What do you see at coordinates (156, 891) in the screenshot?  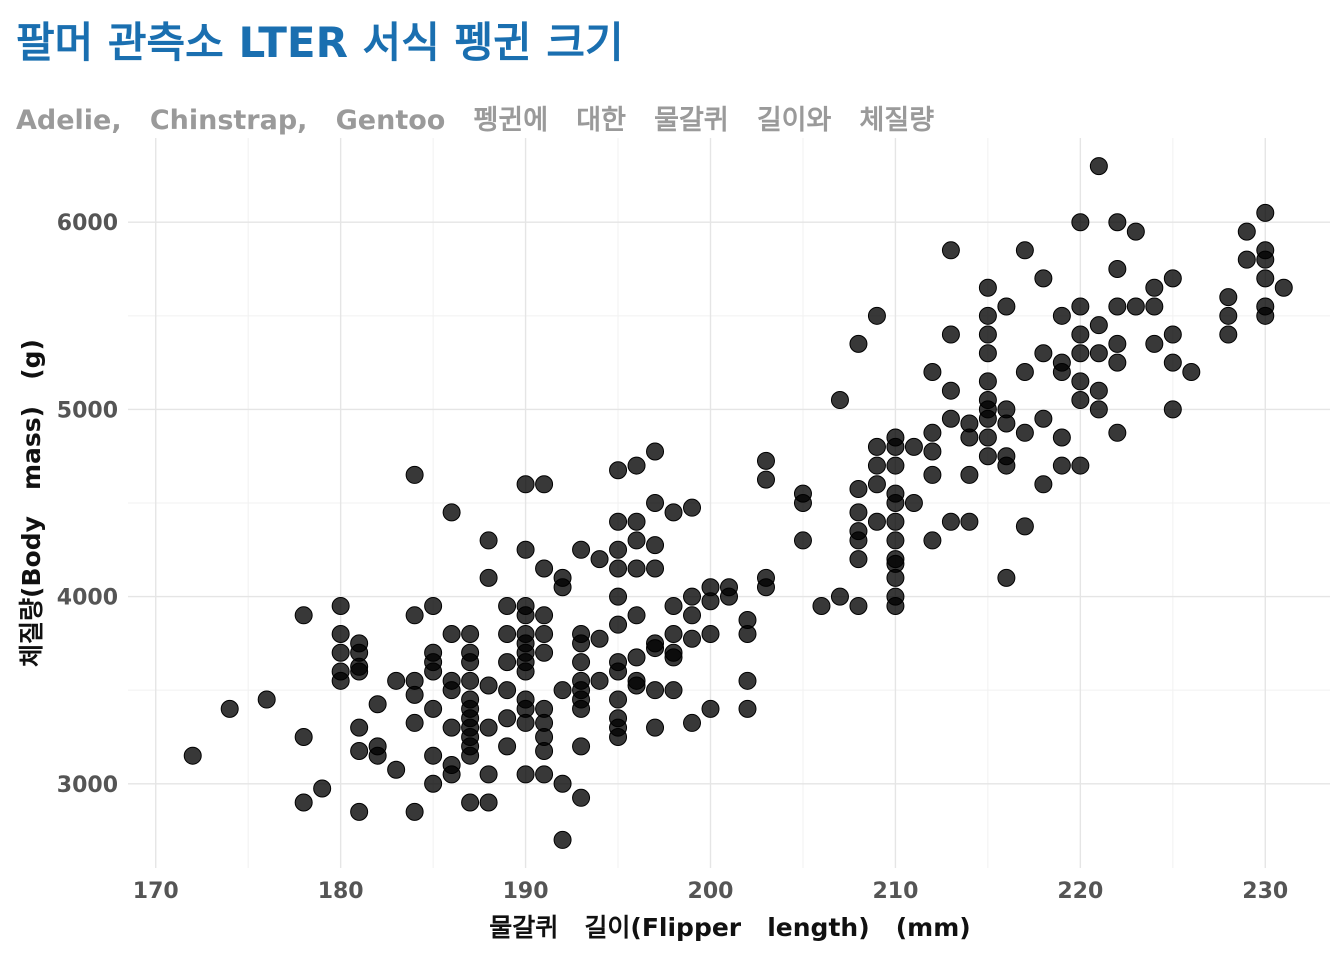 I see `x-tick-label: 170` at bounding box center [156, 891].